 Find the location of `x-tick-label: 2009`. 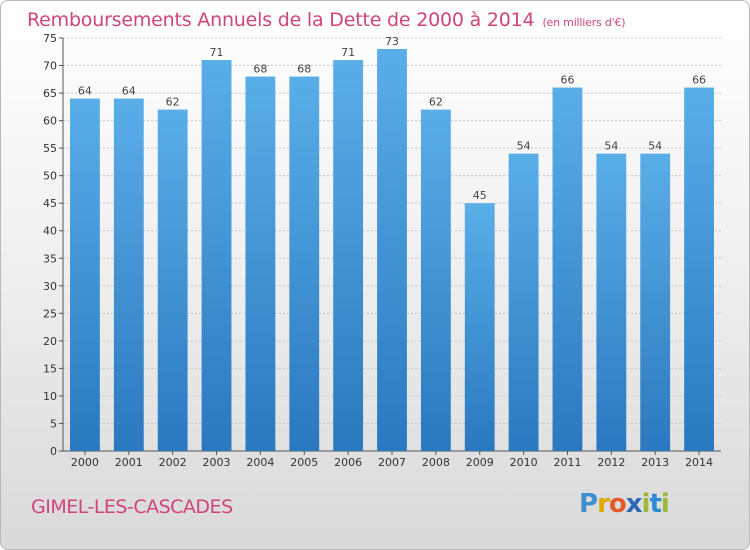

x-tick-label: 2009 is located at coordinates (480, 462).